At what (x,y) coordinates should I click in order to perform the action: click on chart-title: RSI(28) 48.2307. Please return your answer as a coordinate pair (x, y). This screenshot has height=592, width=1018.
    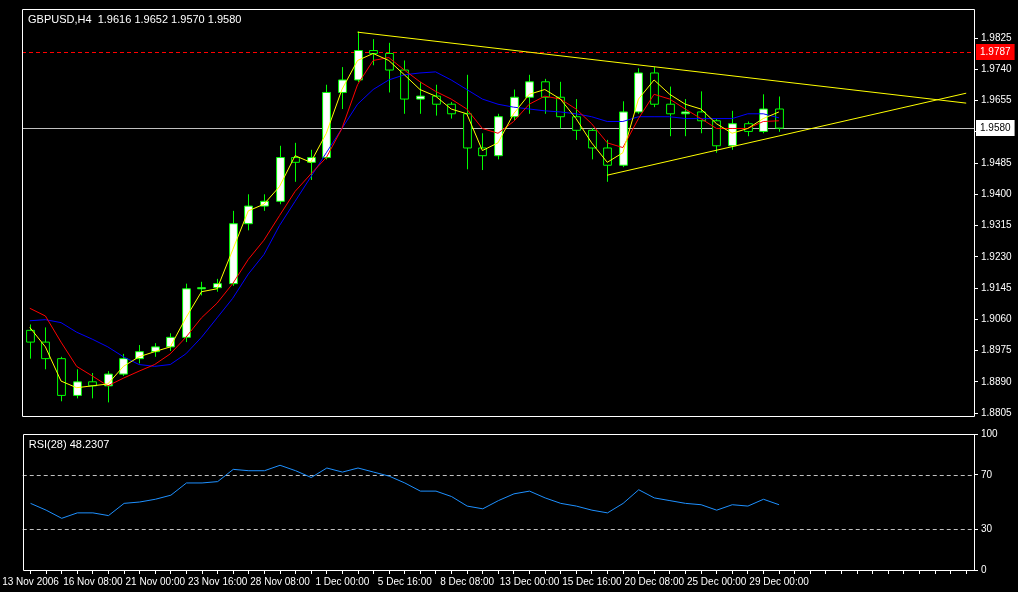
    Looking at the image, I should click on (69, 443).